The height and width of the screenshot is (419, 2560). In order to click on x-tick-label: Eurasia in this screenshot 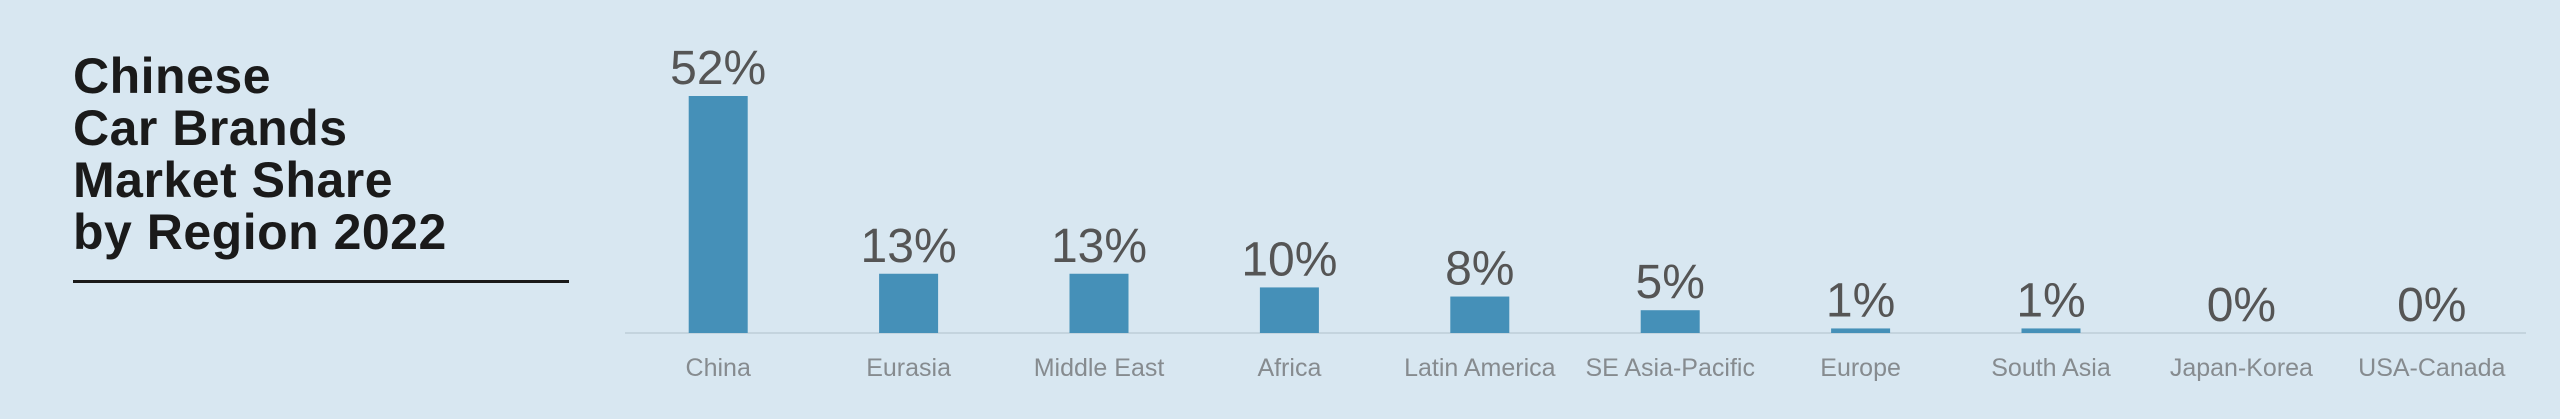, I will do `click(908, 368)`.